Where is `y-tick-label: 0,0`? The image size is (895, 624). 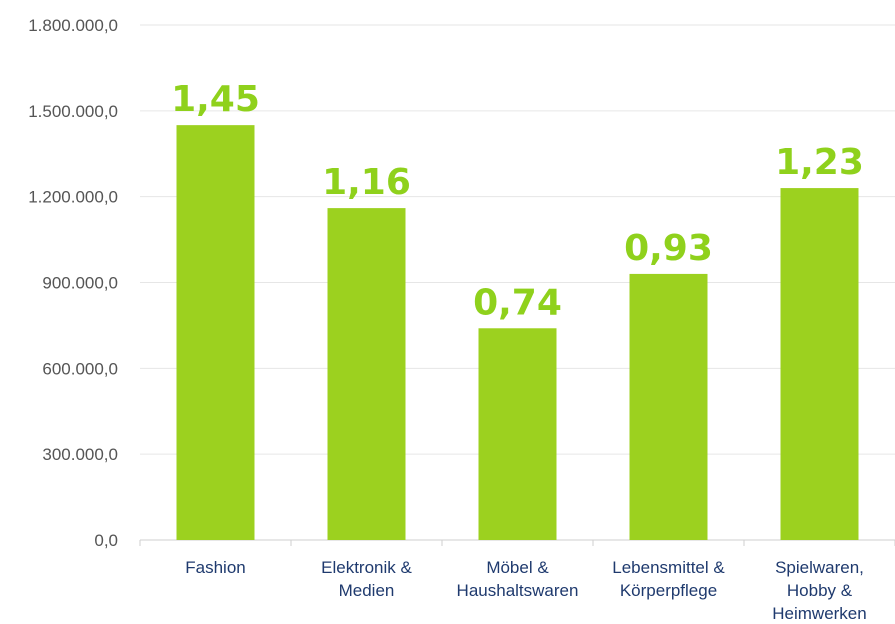 y-tick-label: 0,0 is located at coordinates (106, 540).